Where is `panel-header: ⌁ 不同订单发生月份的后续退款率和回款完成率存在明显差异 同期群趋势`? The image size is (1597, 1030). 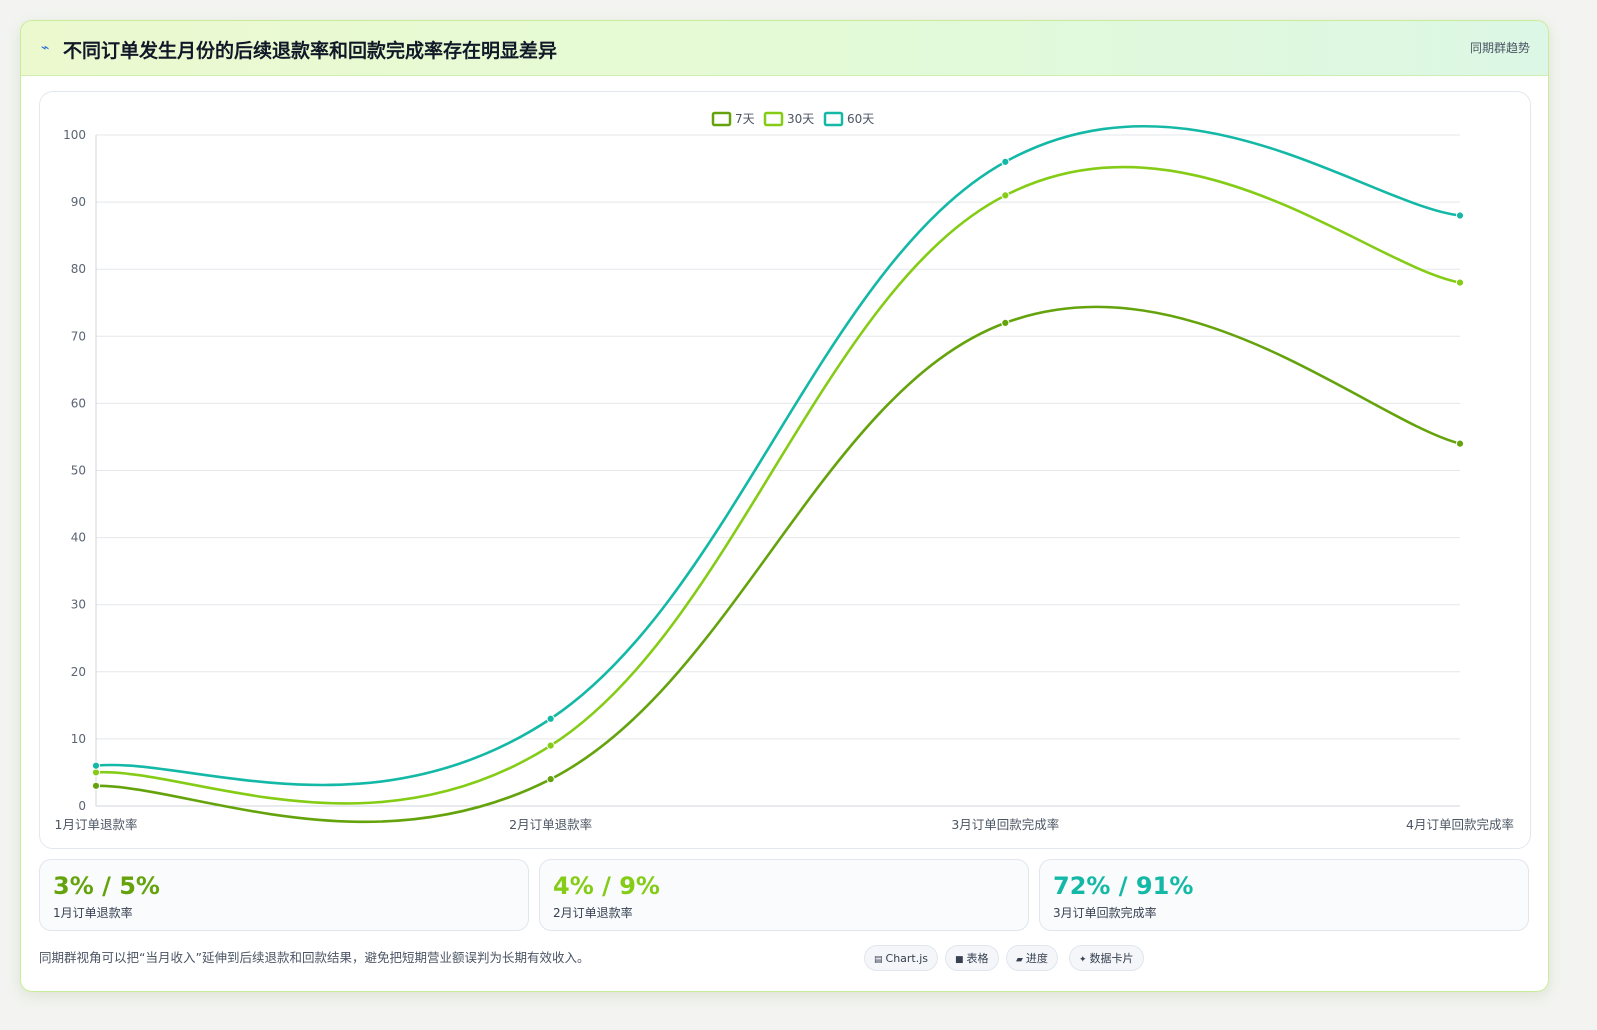 panel-header: ⌁ 不同订单发生月份的后续退款率和回款完成率存在明显差异 同期群趋势 is located at coordinates (784, 48).